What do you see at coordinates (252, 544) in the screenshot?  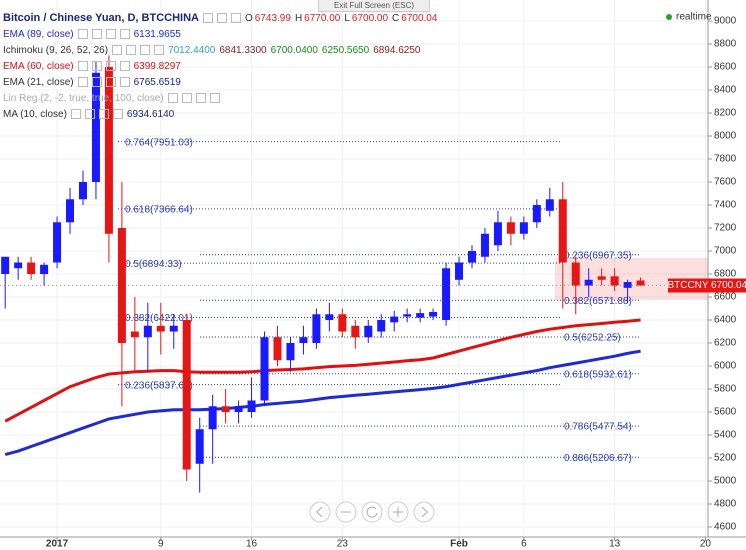 I see `x-tick-label: 16` at bounding box center [252, 544].